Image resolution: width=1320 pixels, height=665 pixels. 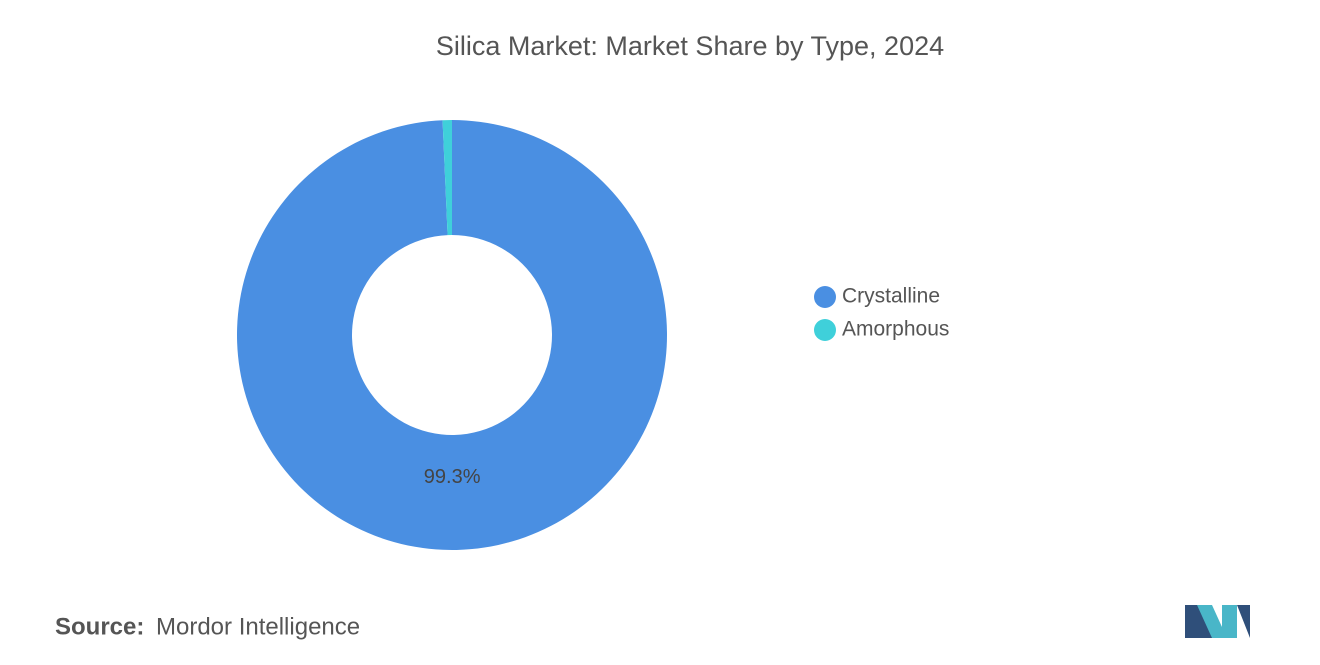 What do you see at coordinates (895, 329) in the screenshot?
I see `legend-label: Amorphous` at bounding box center [895, 329].